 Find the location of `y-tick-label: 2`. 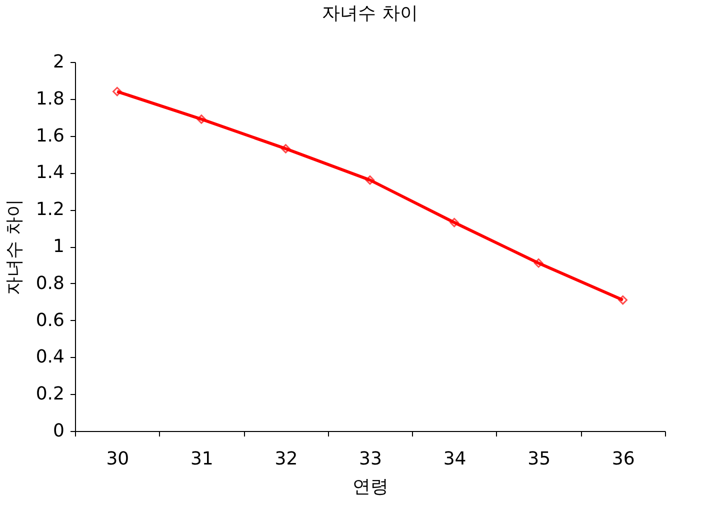

y-tick-label: 2 is located at coordinates (58, 62).